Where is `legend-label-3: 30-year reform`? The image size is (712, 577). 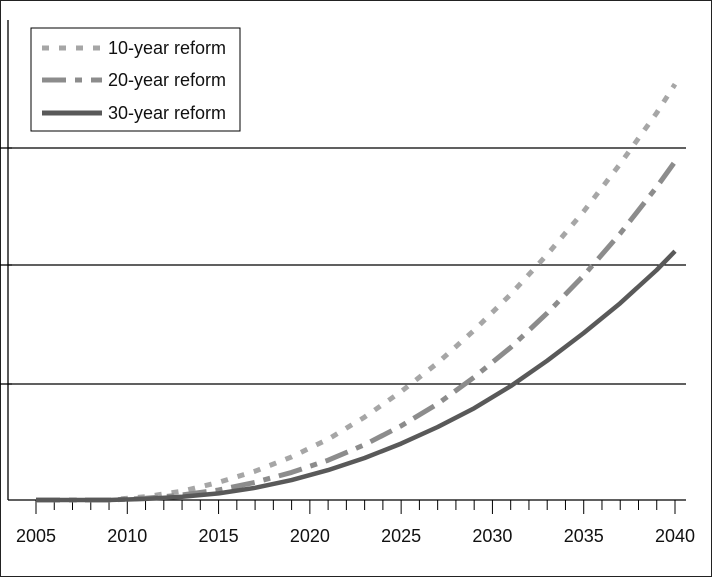 legend-label-3: 30-year reform is located at coordinates (167, 113).